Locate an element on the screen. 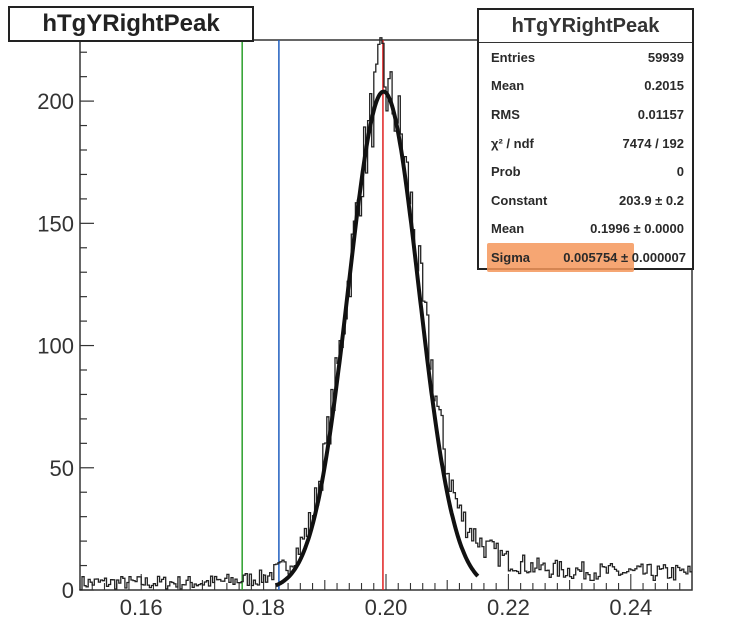 This screenshot has height=619, width=751. stat-value: 0.01157 is located at coordinates (660, 114).